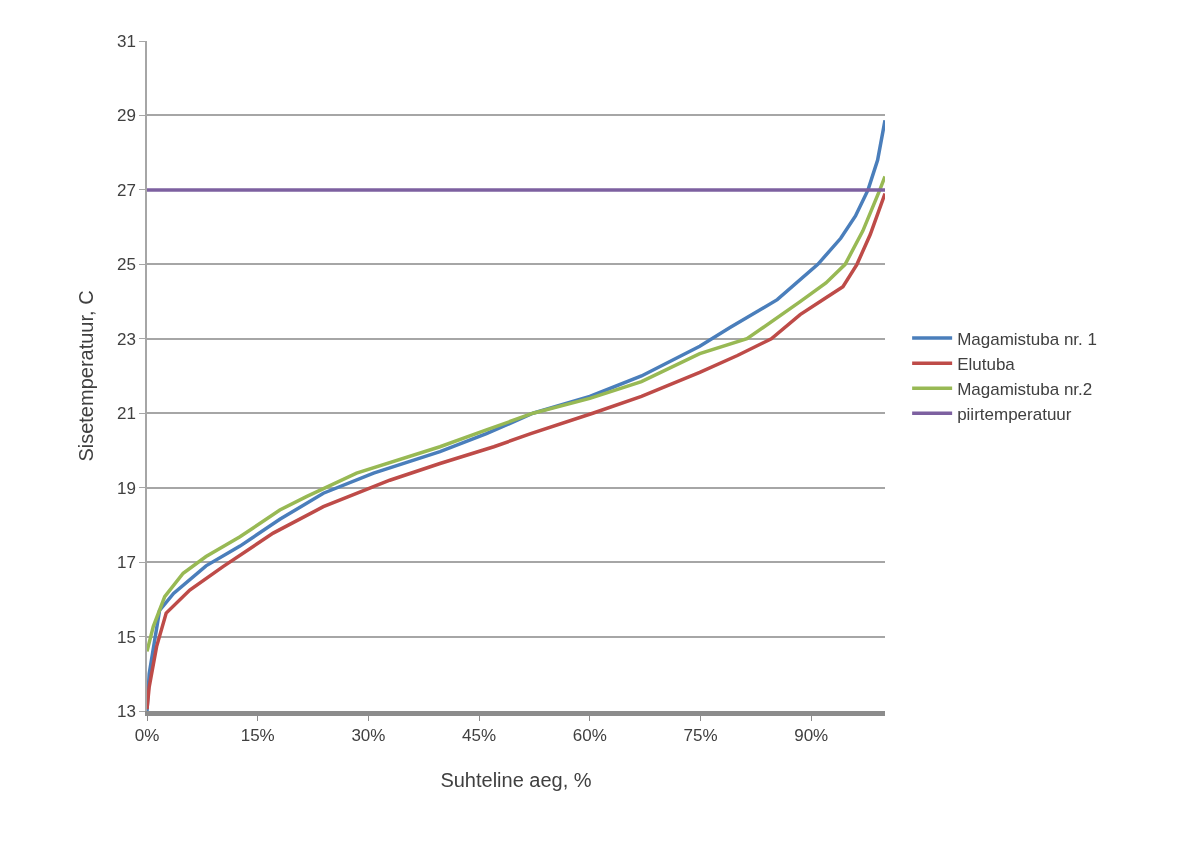 This screenshot has width=1187, height=852. I want to click on x-tick-label: 90%, so click(811, 736).